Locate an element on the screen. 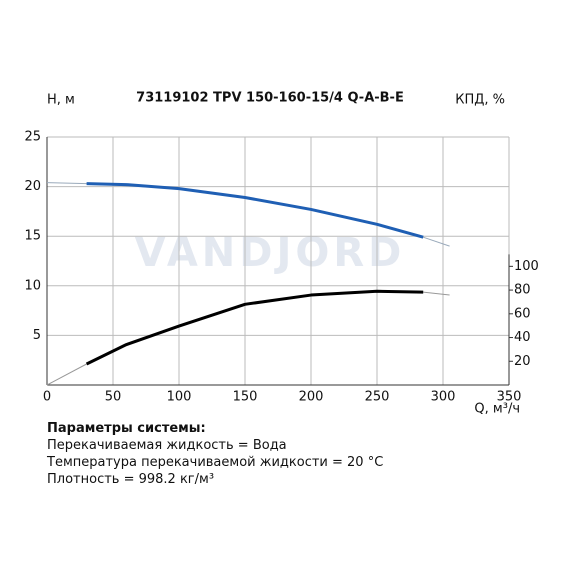 The image size is (570, 570). notes-line: Перекачиваемая жидкость = Вода is located at coordinates (167, 445).